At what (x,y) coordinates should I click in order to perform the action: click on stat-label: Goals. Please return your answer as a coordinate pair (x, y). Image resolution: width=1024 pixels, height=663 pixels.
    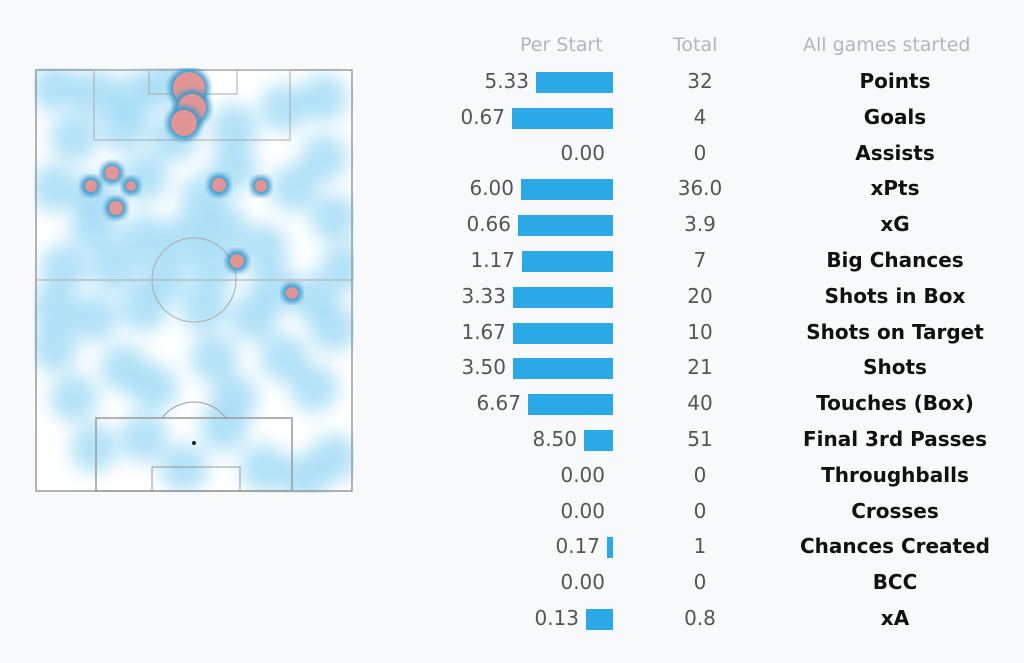
    Looking at the image, I should click on (895, 116).